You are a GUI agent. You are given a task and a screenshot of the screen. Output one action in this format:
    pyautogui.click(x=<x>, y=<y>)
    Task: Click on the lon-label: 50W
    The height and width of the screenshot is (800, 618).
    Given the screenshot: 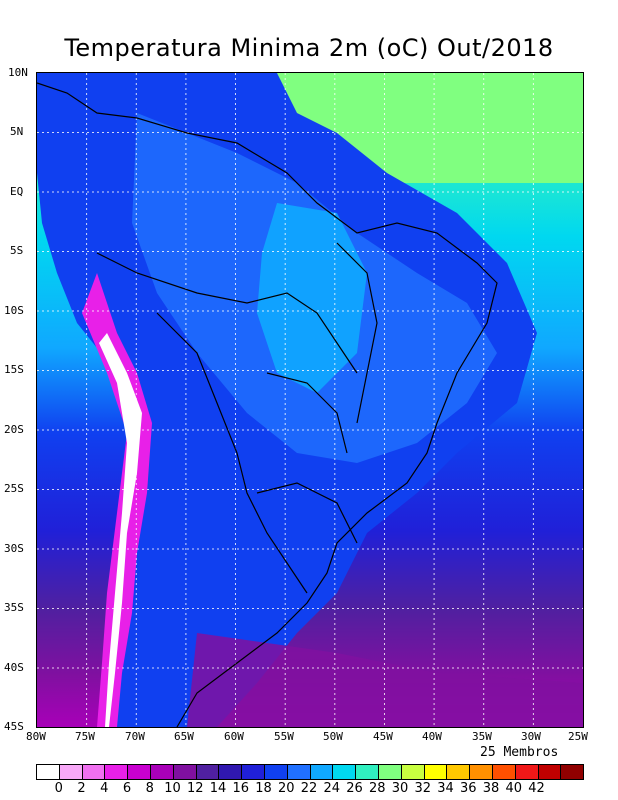 What is the action you would take?
    pyautogui.click(x=333, y=736)
    